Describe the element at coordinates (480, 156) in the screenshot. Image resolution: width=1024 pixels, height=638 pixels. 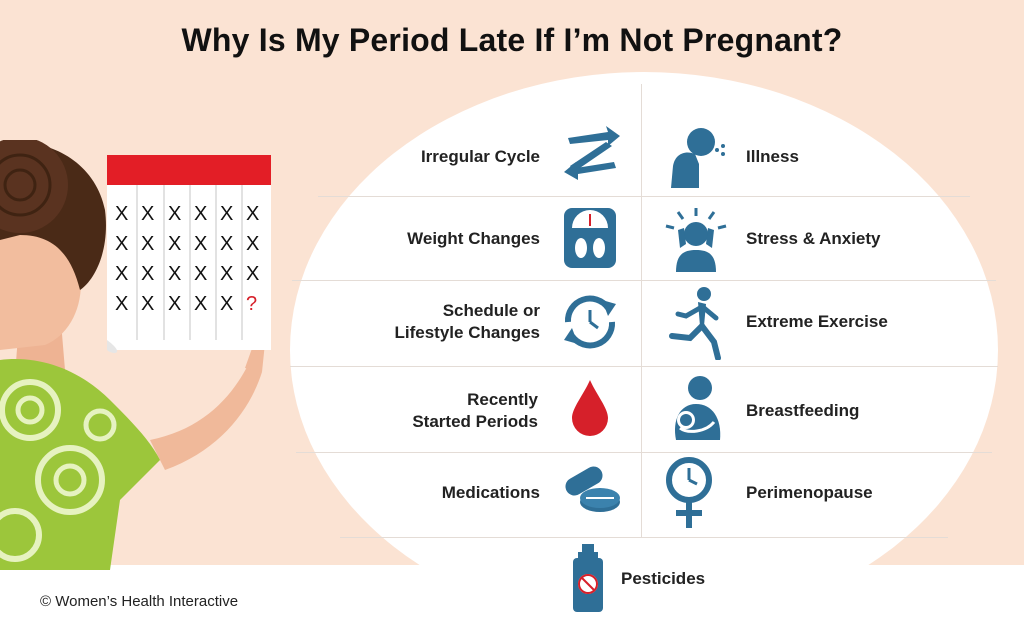
I see `cause-irregular-cycle: Irregular Cycle` at that location.